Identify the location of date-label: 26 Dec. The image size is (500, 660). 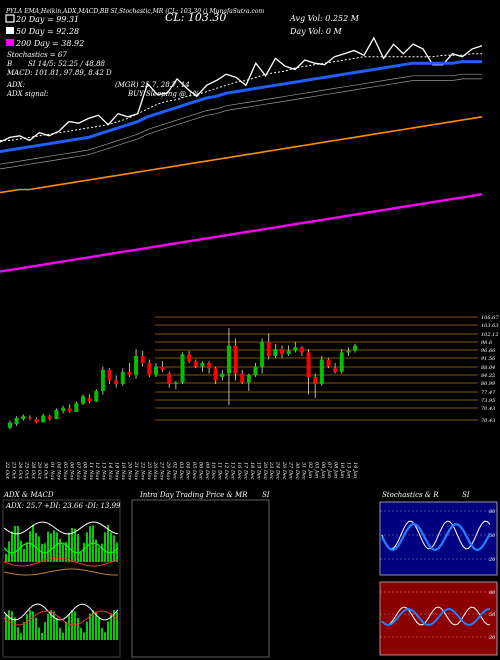
(284, 470).